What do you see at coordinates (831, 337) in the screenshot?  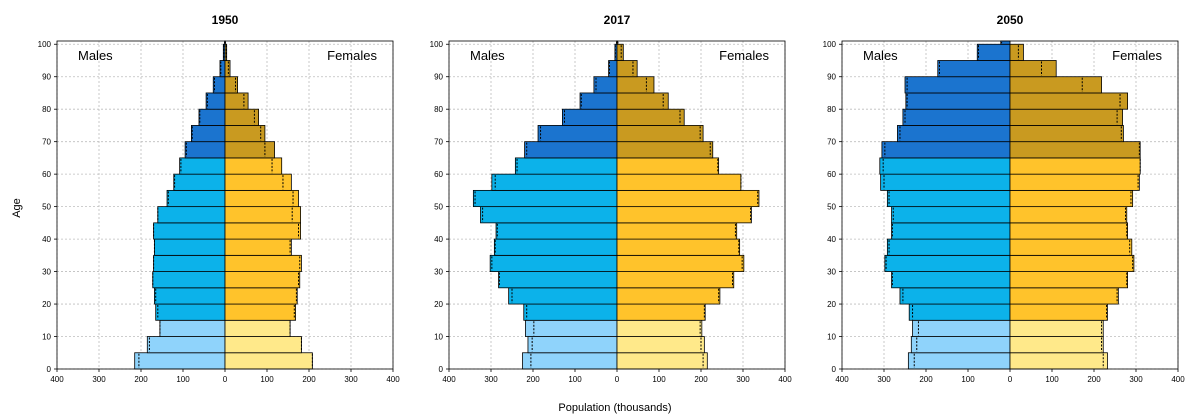 I see `y-tick-label: 10` at bounding box center [831, 337].